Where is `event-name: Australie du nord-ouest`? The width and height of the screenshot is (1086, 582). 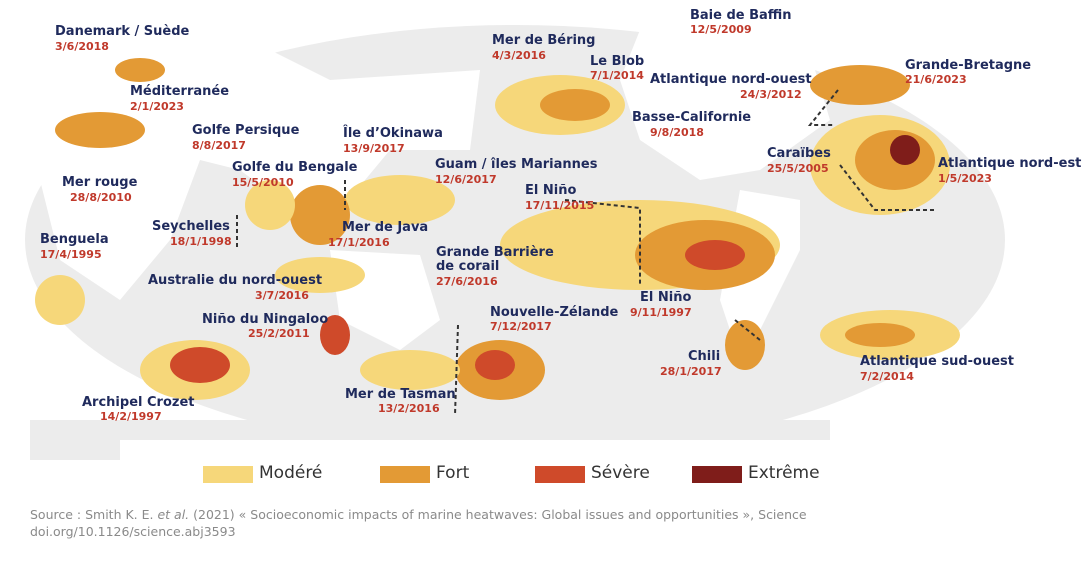
event-name: Australie du nord-ouest is located at coordinates (235, 280).